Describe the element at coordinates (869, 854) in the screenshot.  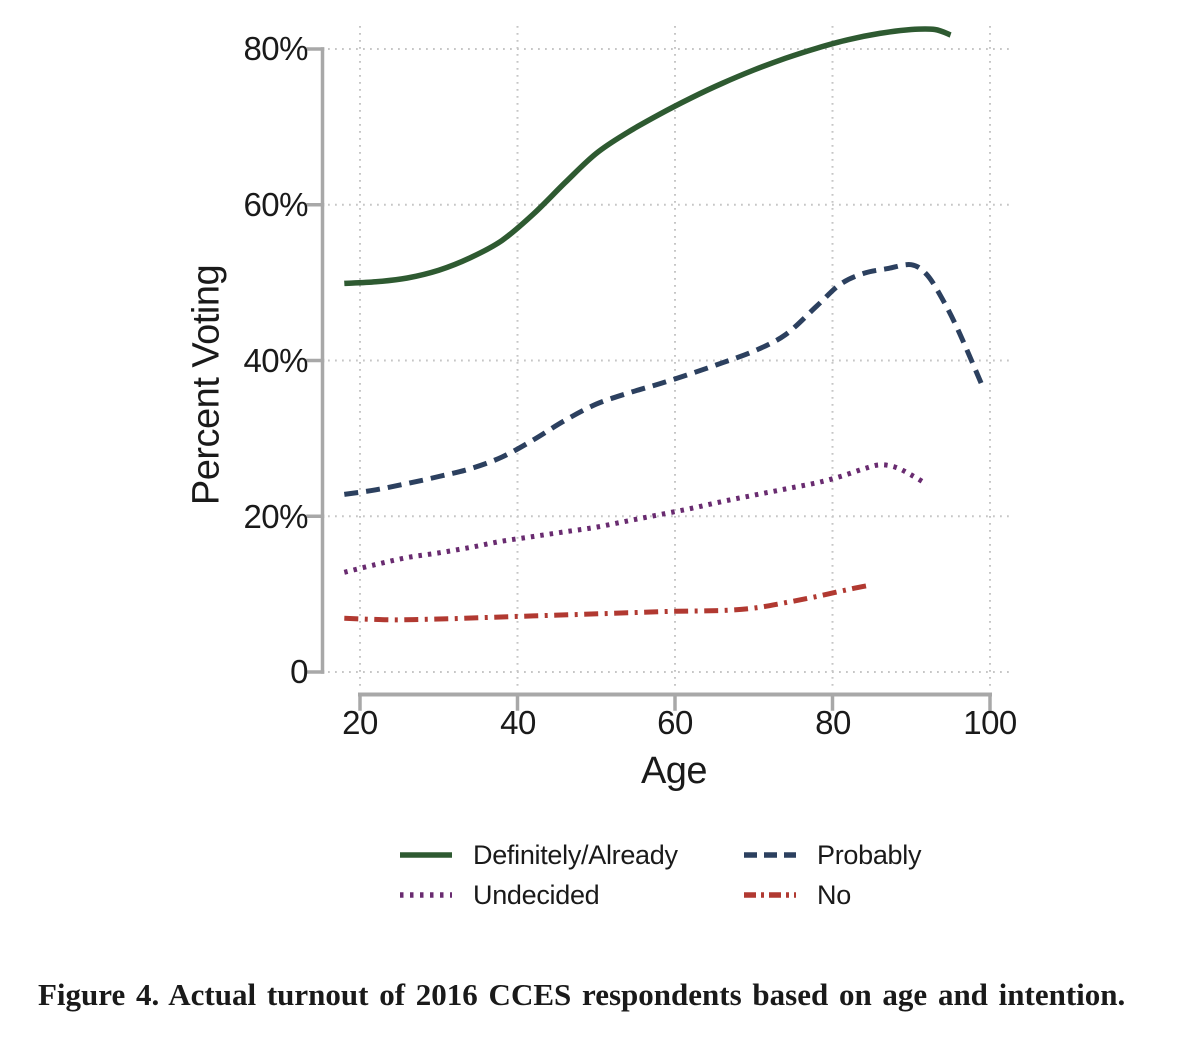
I see `legend-label: Probably` at that location.